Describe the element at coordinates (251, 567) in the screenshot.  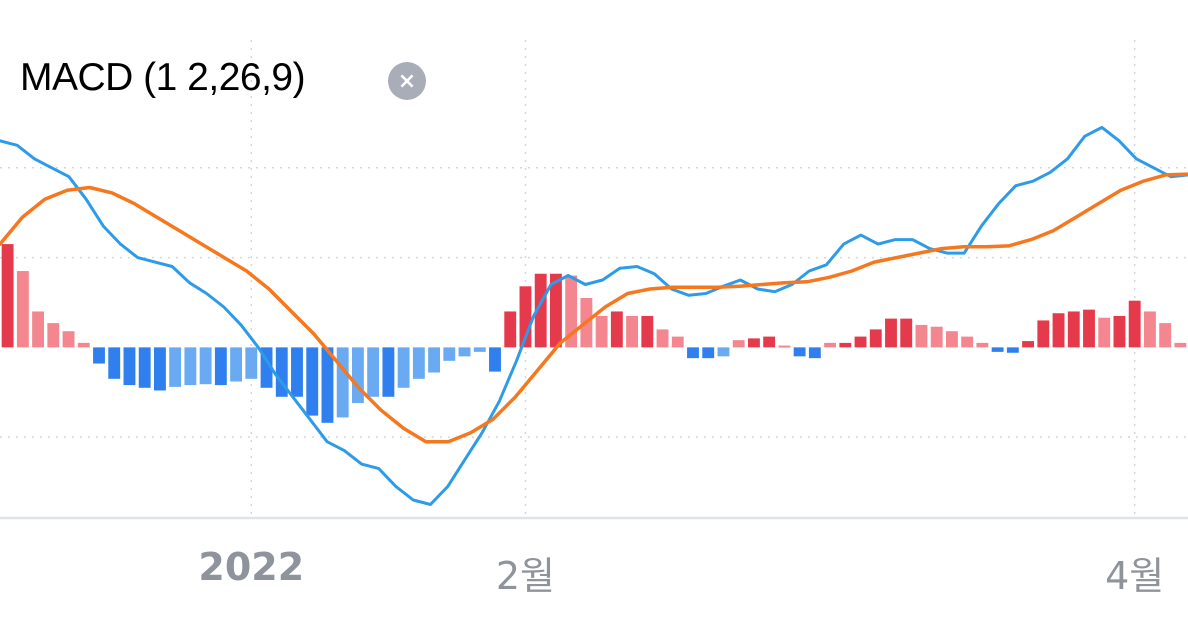
I see `x-tick-label: 2022` at that location.